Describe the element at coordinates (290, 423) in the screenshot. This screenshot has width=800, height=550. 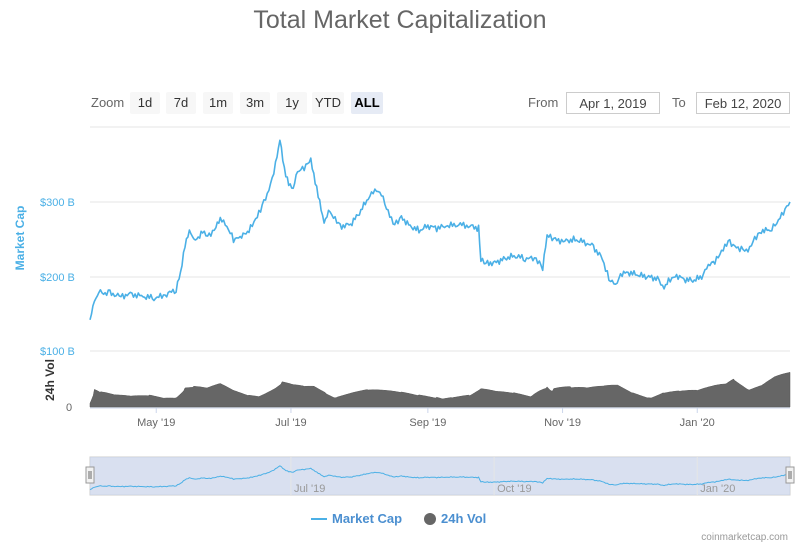
I see `x-tick-label: Jul '19` at that location.